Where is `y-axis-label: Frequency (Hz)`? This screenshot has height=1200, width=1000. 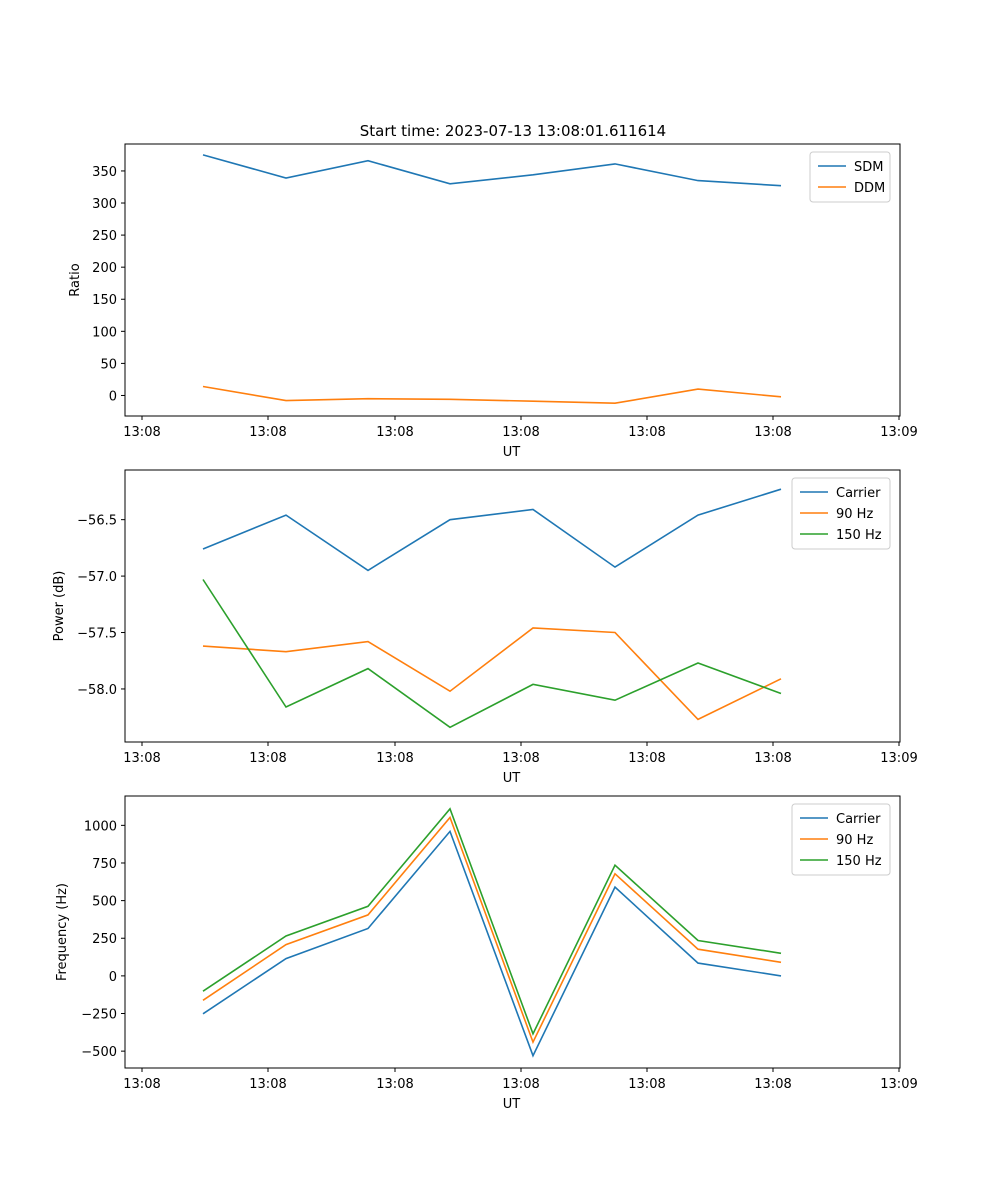 y-axis-label: Frequency (Hz) is located at coordinates (62, 932).